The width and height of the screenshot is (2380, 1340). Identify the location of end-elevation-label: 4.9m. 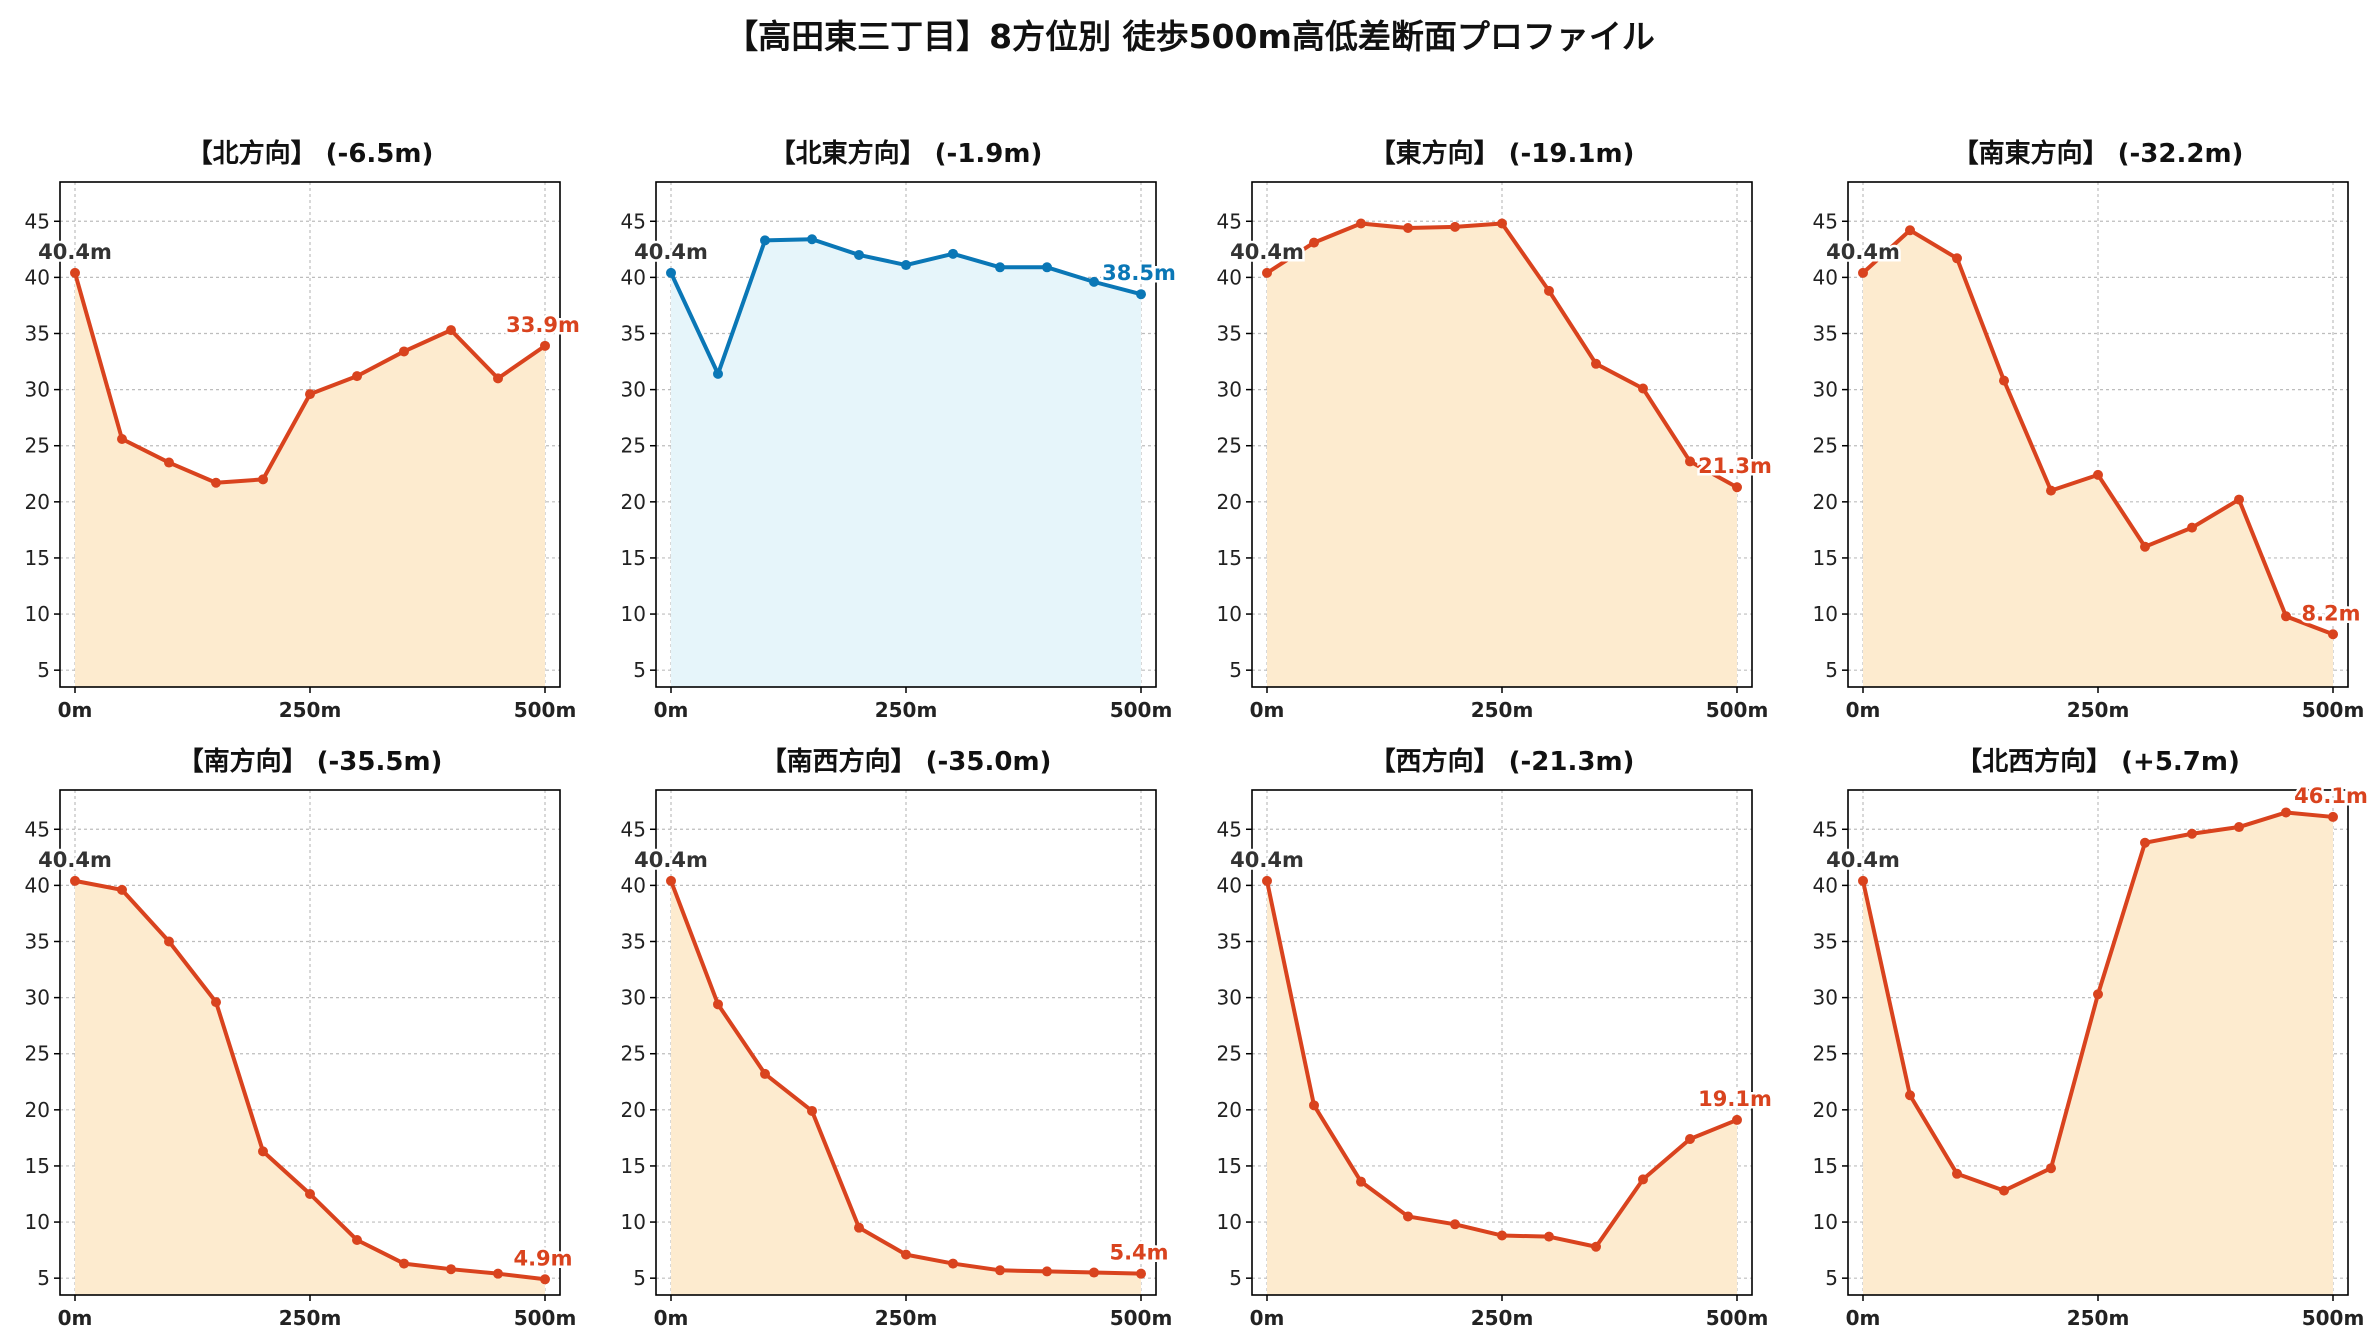
(542, 1258).